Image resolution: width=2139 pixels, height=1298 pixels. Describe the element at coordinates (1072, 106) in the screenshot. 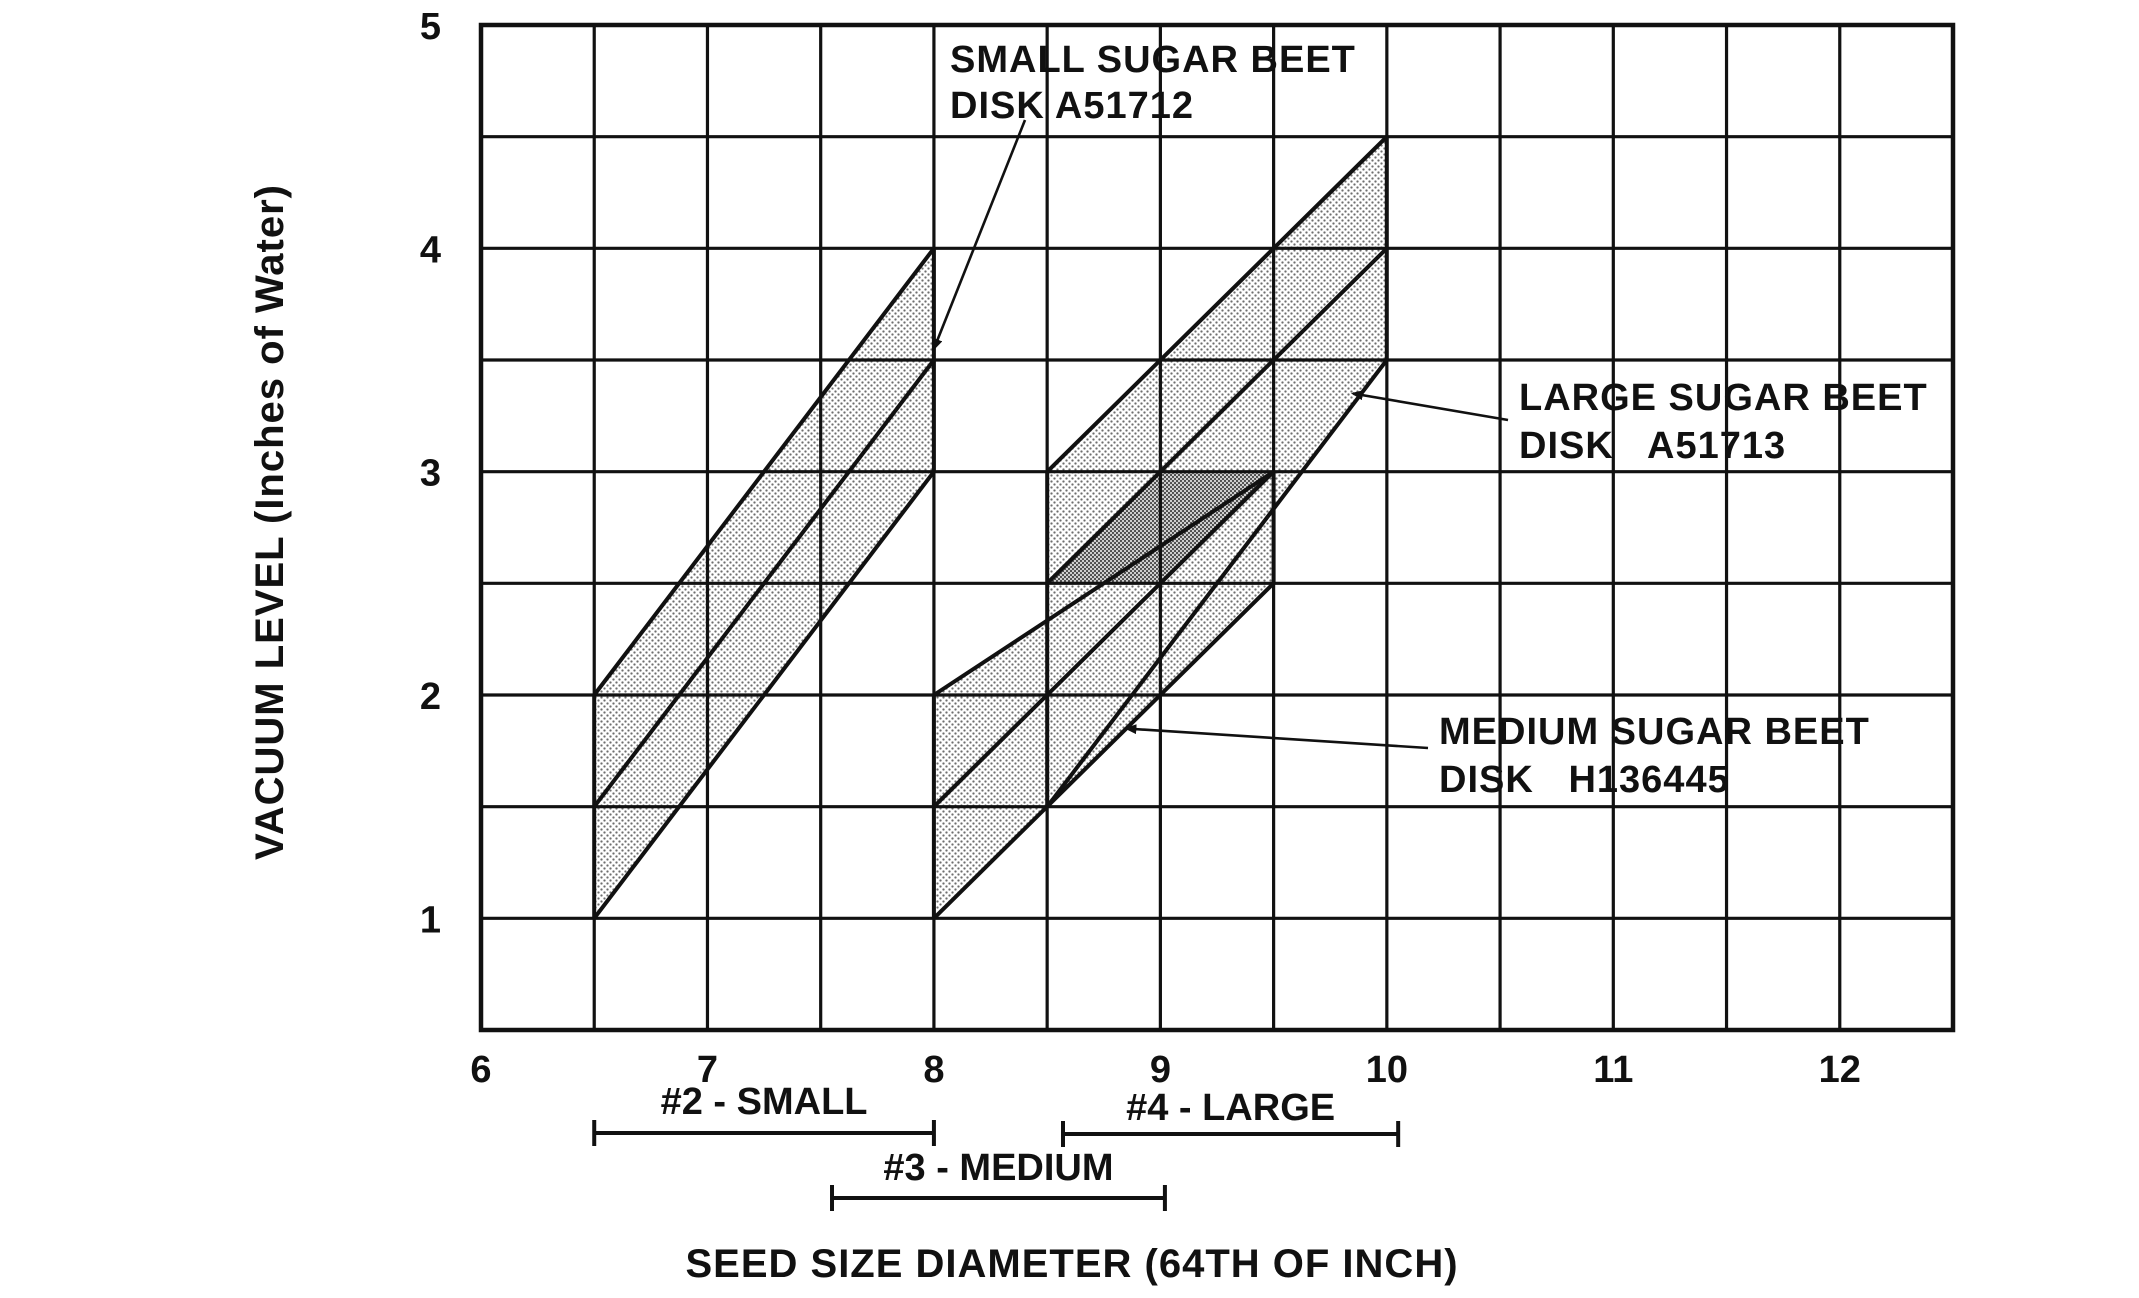

I see `annotation-label-1-line-2: DISK A51712` at that location.